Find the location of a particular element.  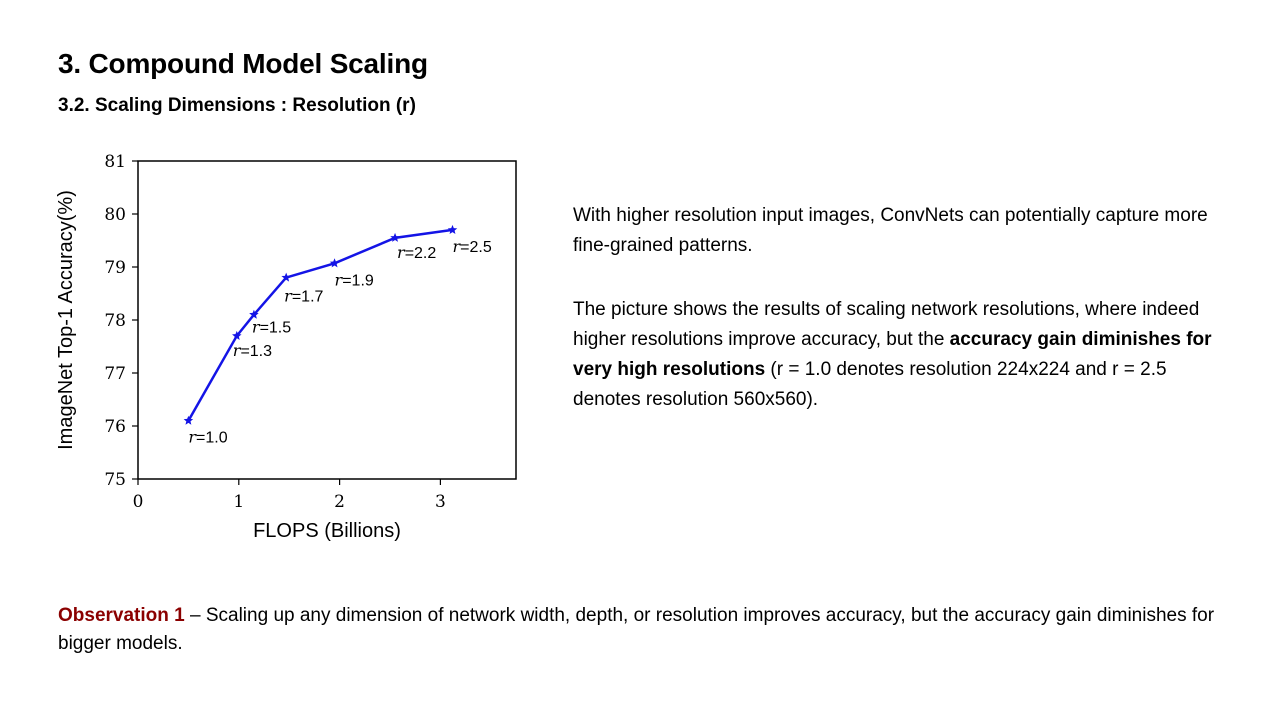

data-point-label: r=1.5 is located at coordinates (271, 327).